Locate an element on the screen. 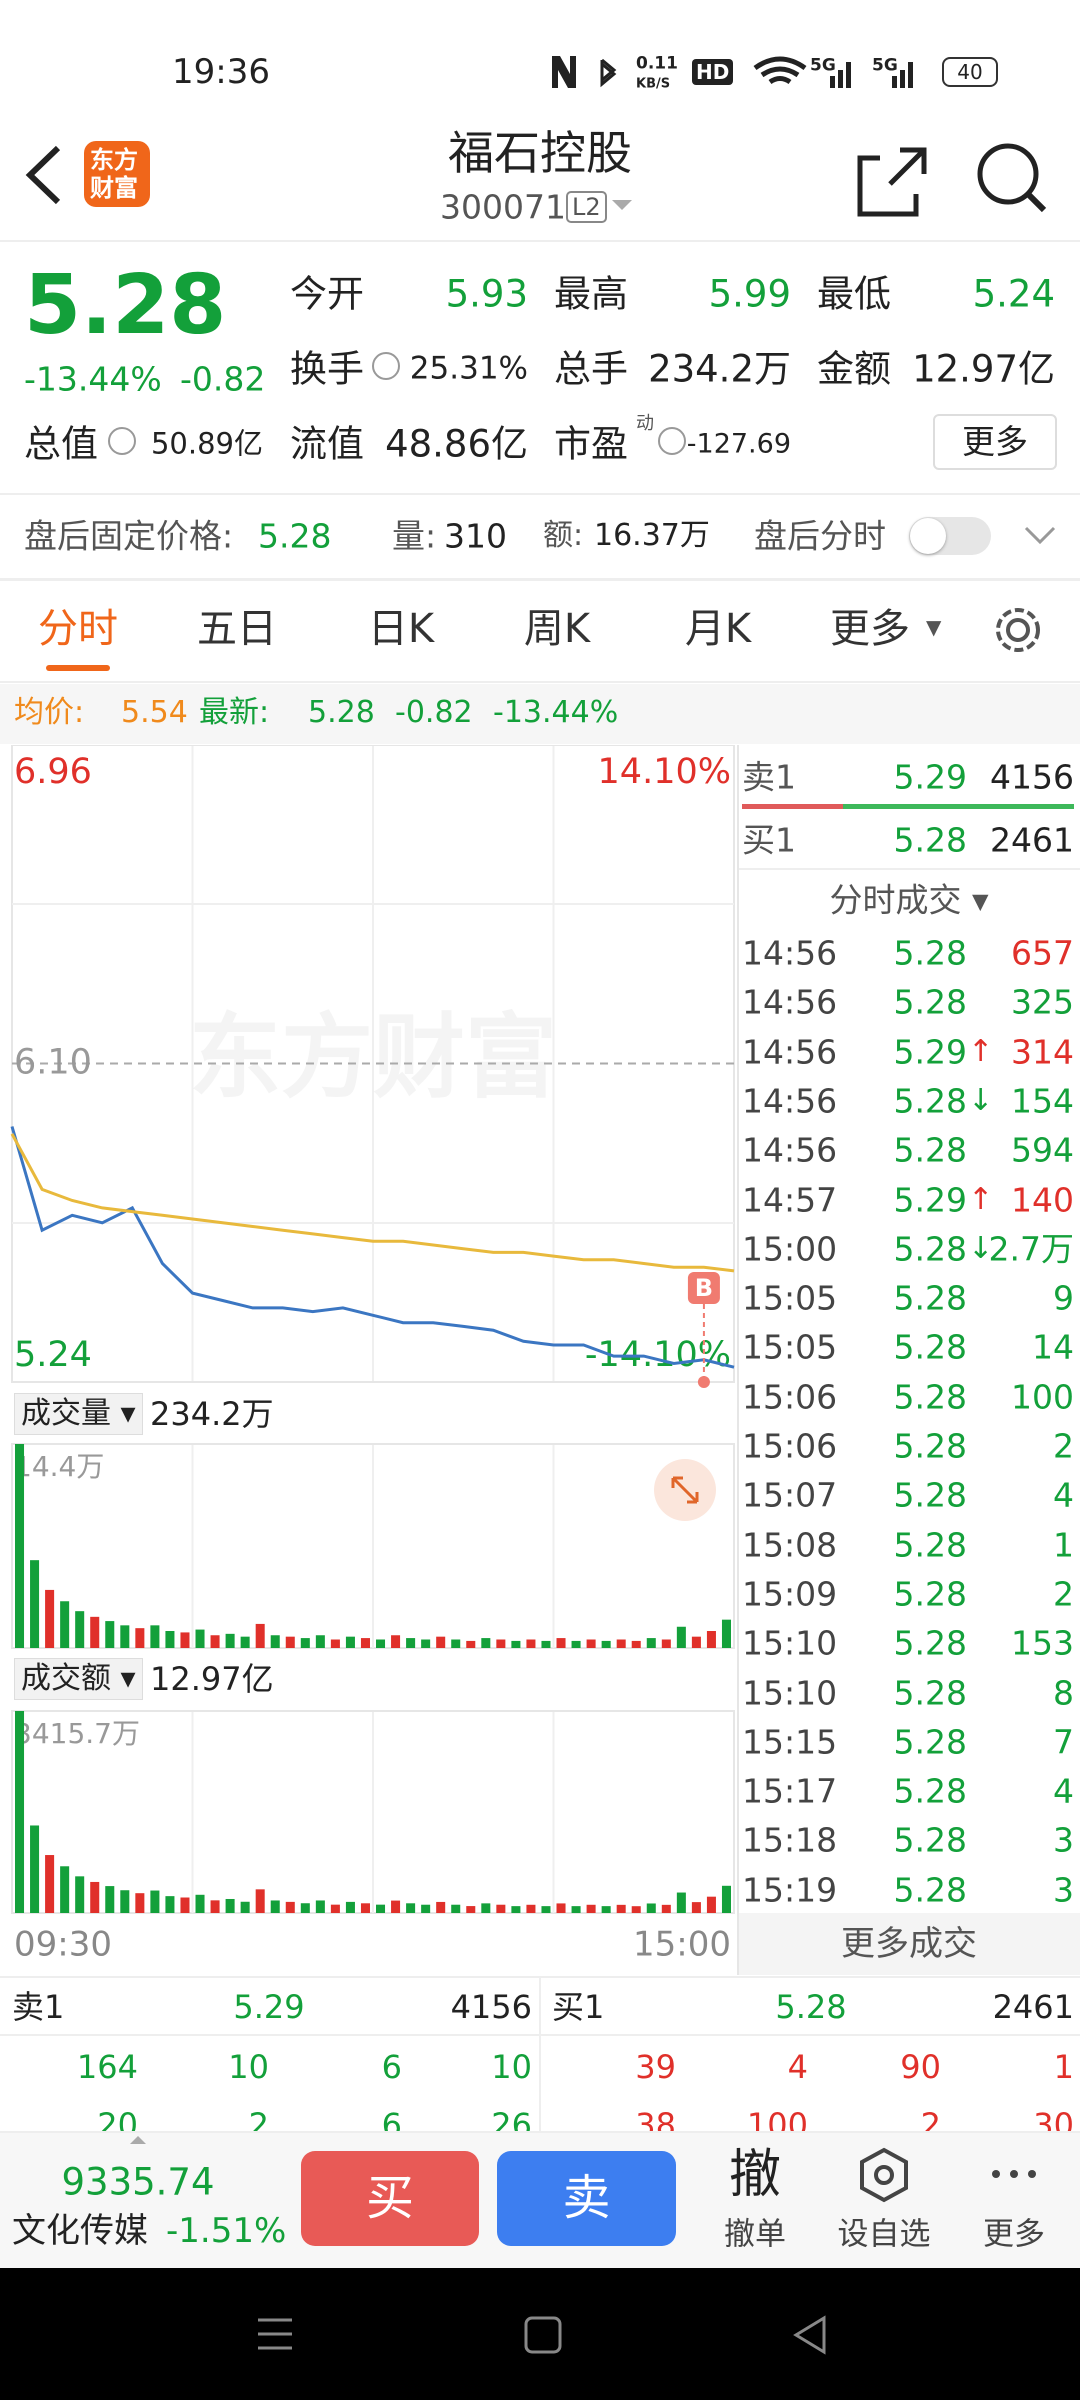  trade-time: 14:57 is located at coordinates (790, 1199).